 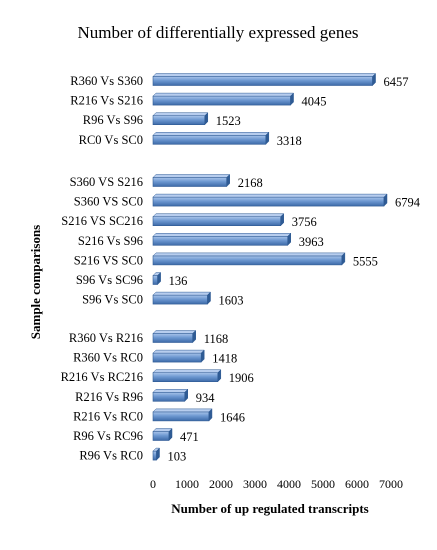 What do you see at coordinates (111, 456) in the screenshot?
I see `category-label: R96 Vs RC0` at bounding box center [111, 456].